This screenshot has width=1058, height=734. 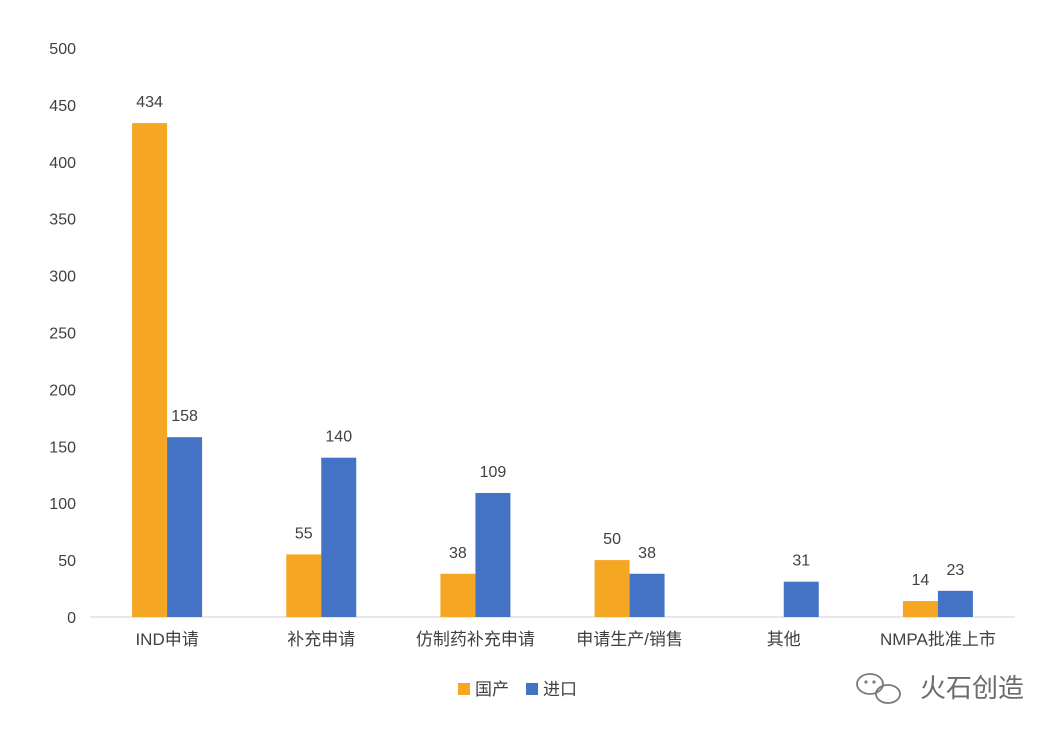 I want to click on data-label: 14, so click(x=921, y=580).